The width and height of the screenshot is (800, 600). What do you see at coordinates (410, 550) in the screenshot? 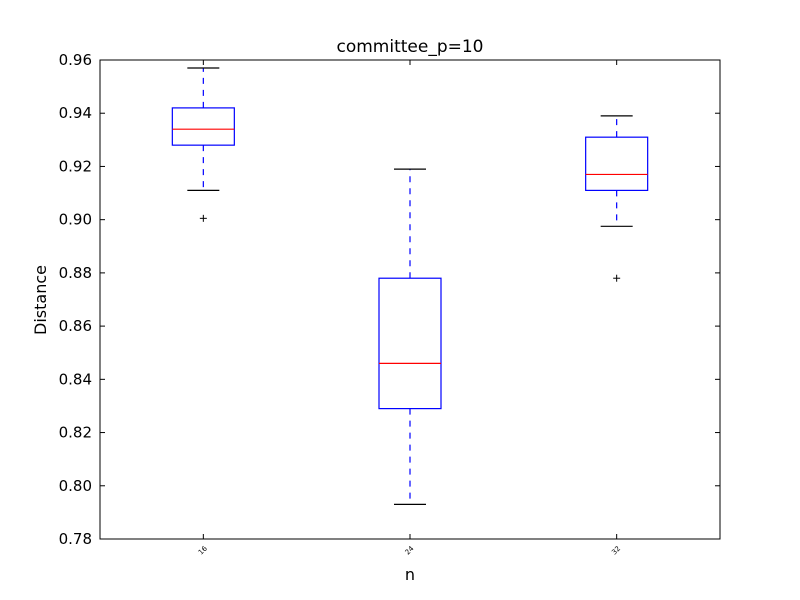
I see `x-tick-label: 24` at bounding box center [410, 550].